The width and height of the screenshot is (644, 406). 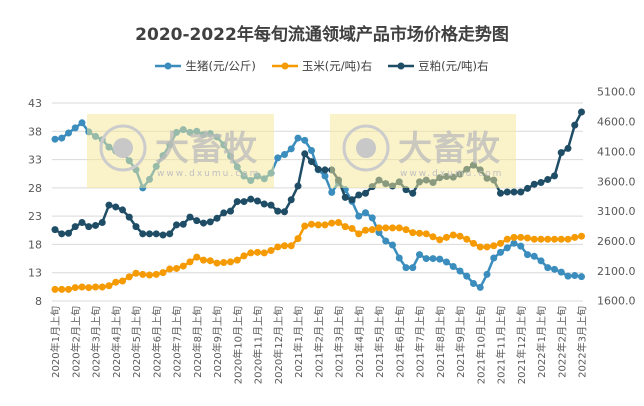 I want to click on x-tick-label: 2020年12月上旬, so click(x=278, y=345).